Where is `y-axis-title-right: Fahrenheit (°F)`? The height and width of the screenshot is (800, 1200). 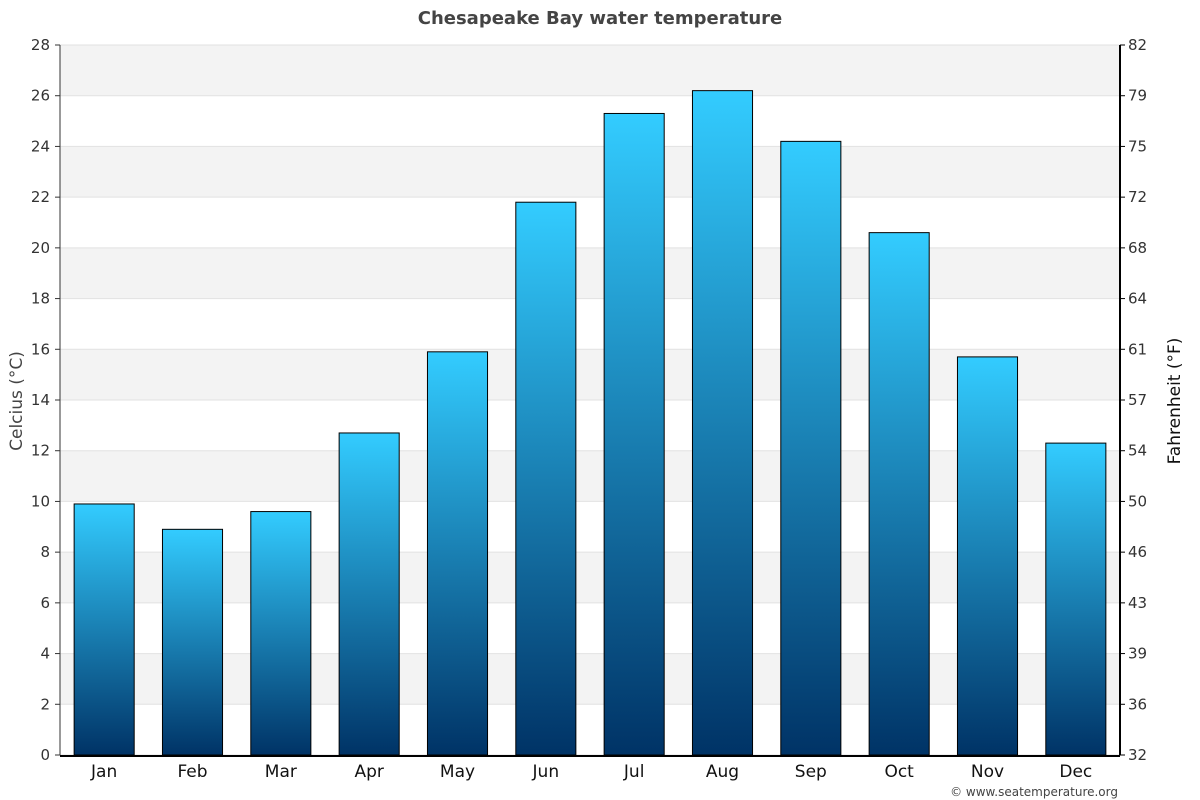
y-axis-title-right: Fahrenheit (°F) is located at coordinates (1175, 401).